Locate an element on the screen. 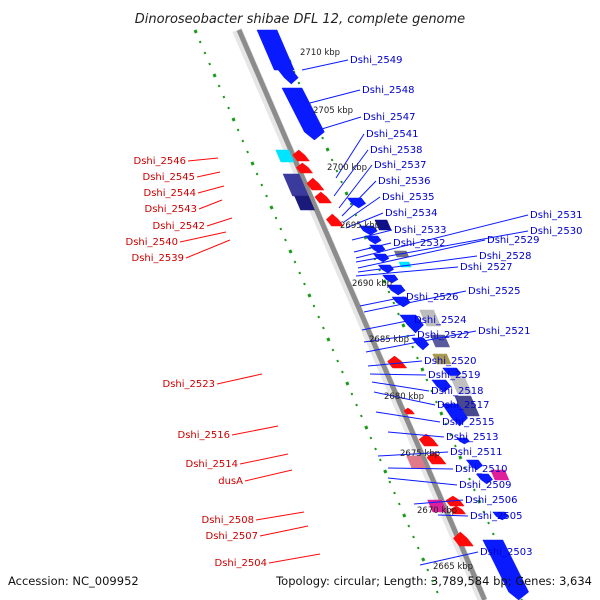 The width and height of the screenshot is (600, 600). gene-label-reverse: dusA is located at coordinates (230, 481).